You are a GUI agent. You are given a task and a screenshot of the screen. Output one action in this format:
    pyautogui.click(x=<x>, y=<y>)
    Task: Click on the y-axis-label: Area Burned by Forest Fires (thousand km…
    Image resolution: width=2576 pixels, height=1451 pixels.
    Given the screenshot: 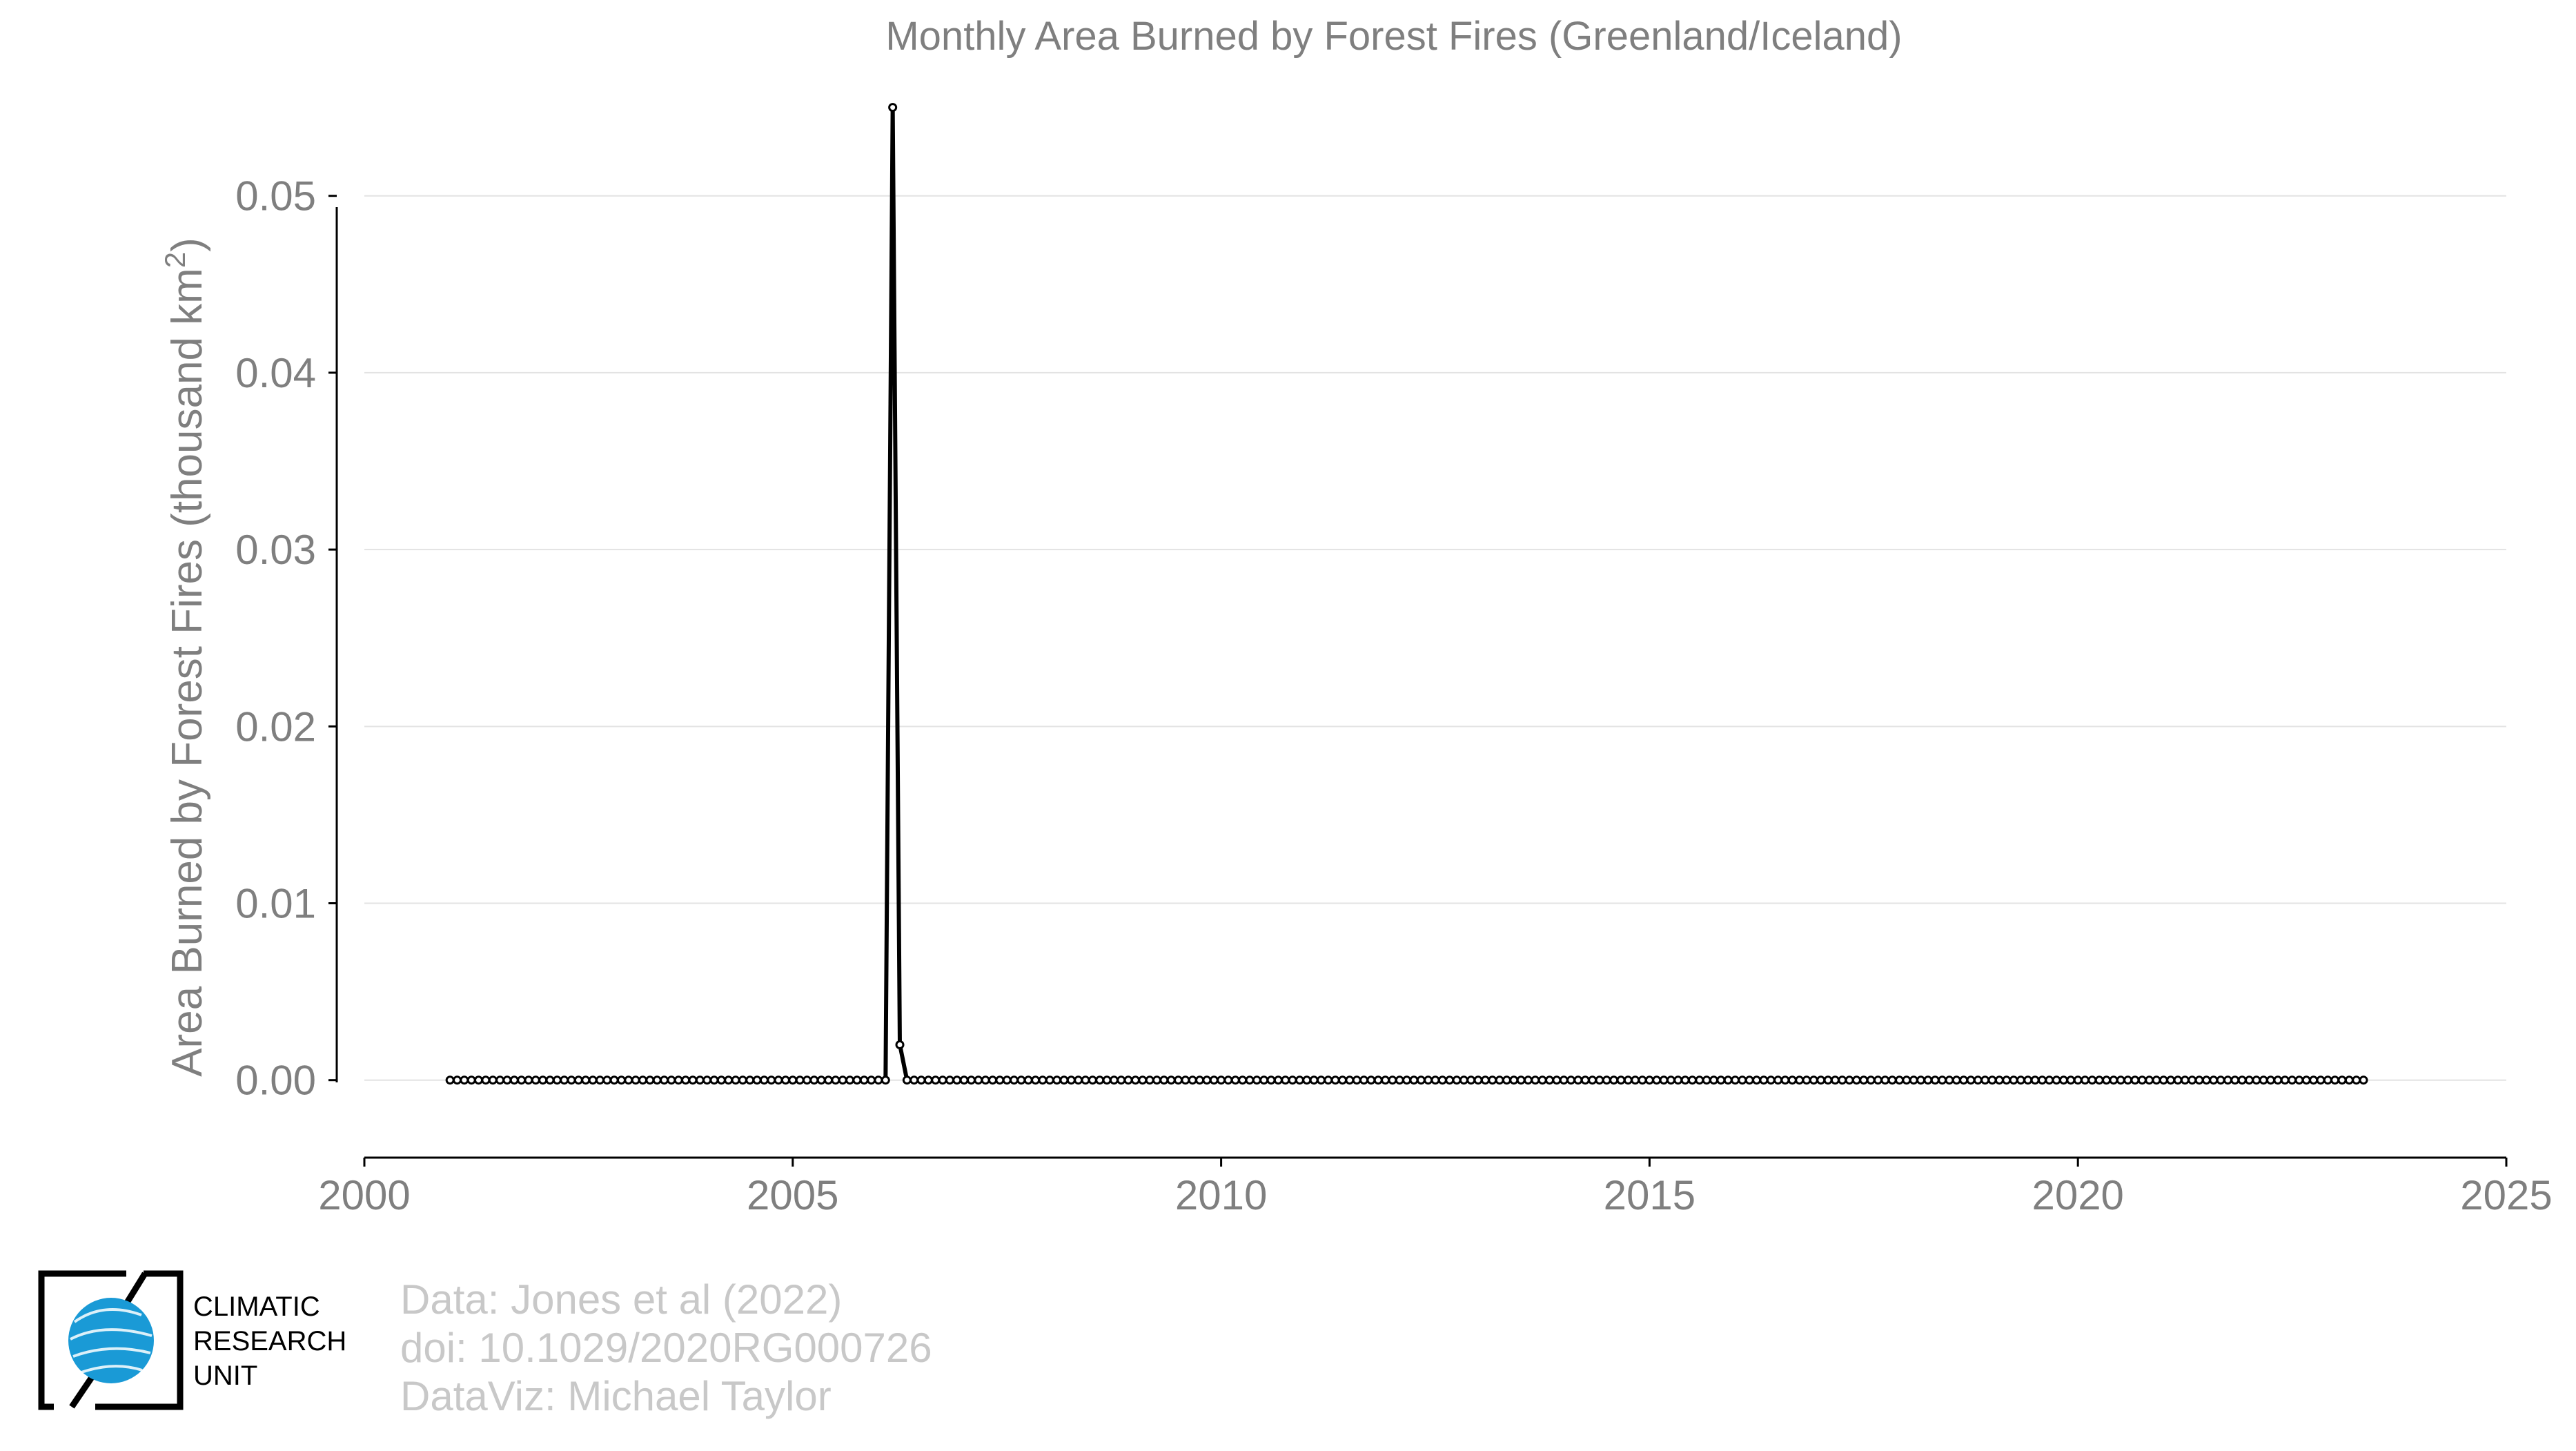 What is the action you would take?
    pyautogui.click(x=185, y=657)
    